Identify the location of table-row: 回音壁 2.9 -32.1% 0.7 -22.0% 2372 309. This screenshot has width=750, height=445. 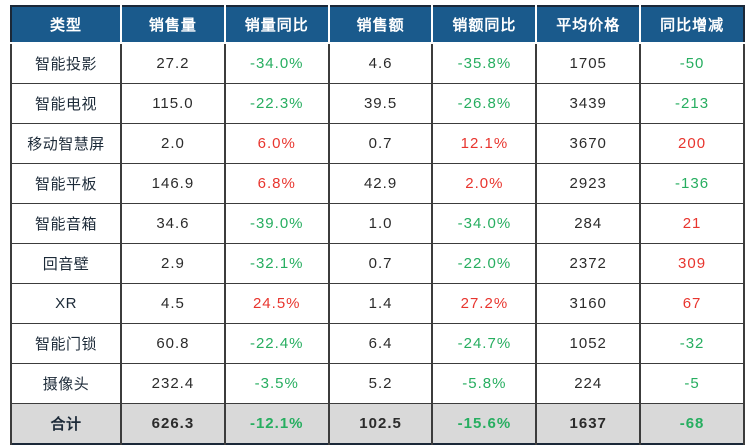
(377, 263).